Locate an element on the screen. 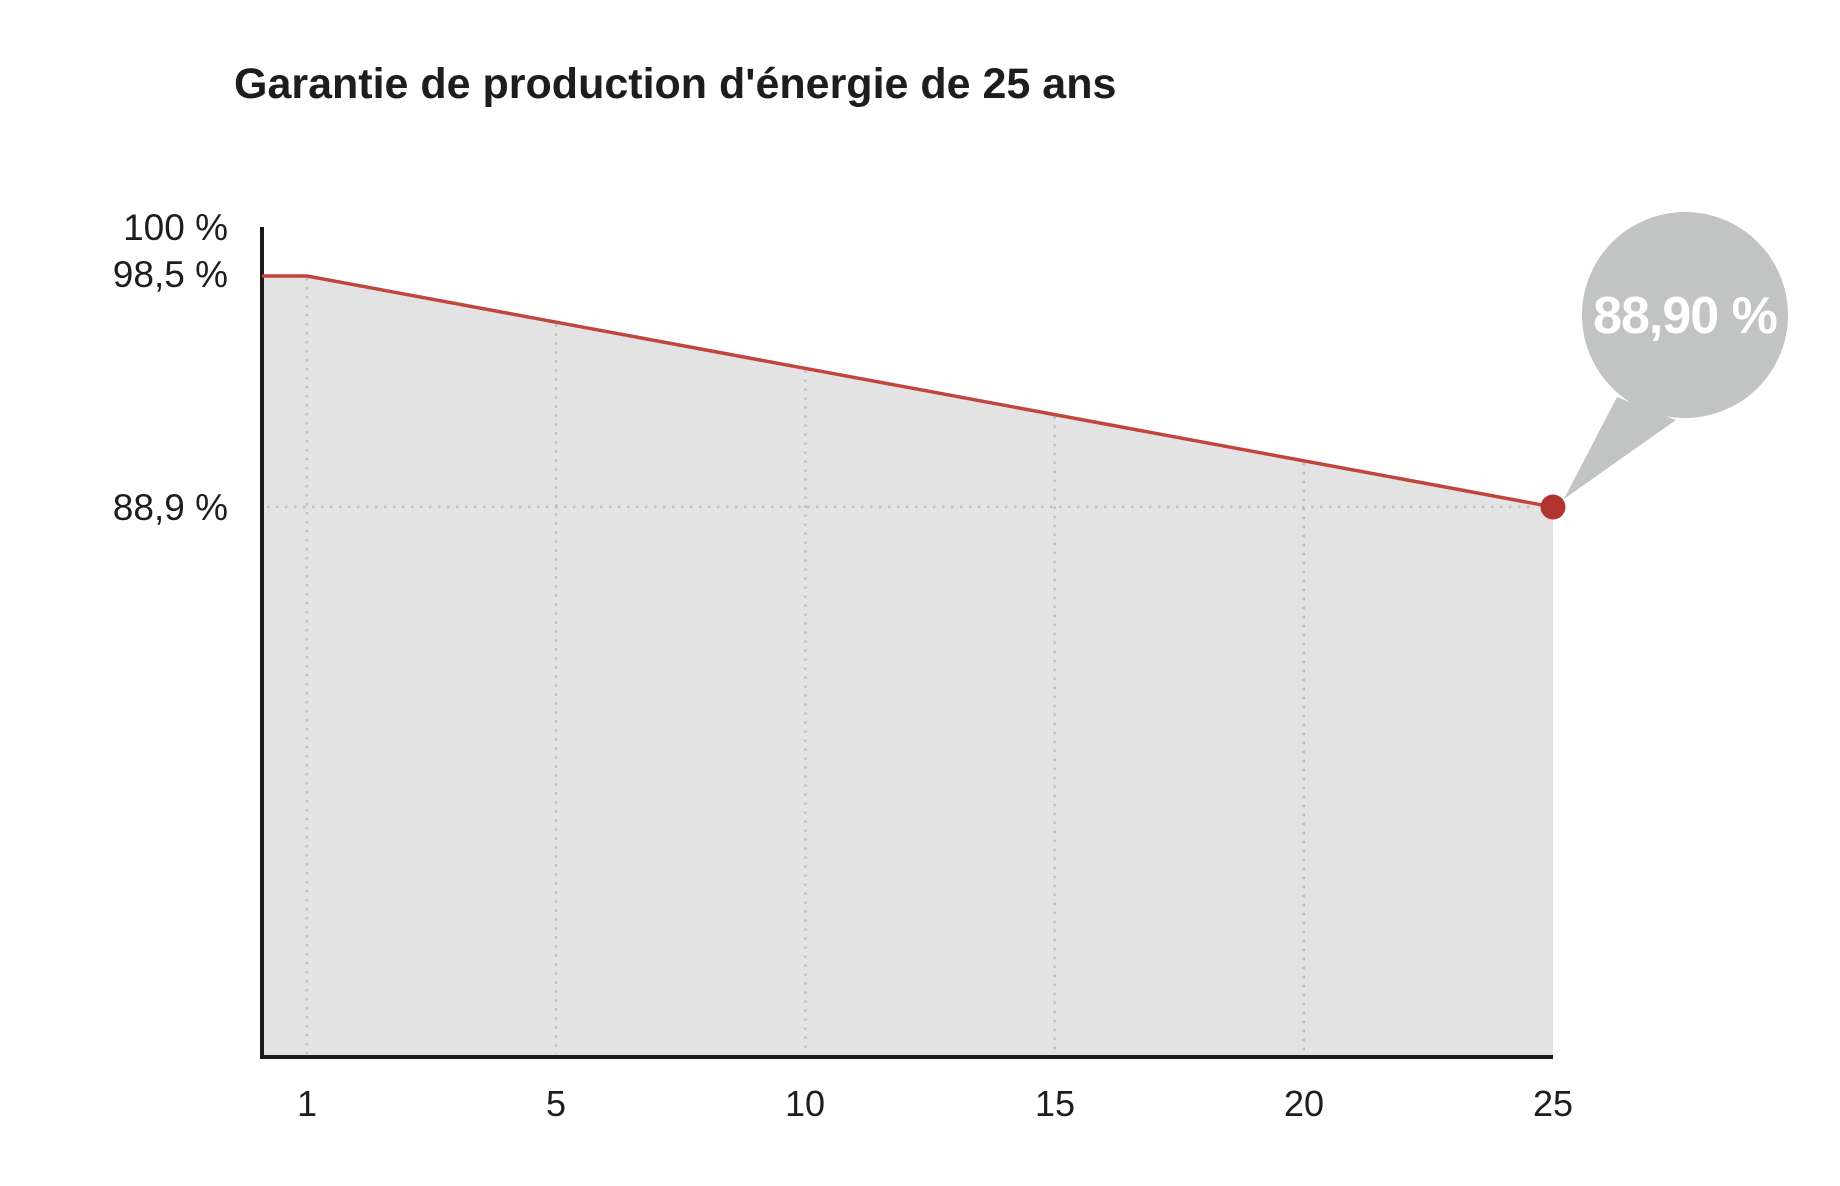  x-tick-label-15: 15 is located at coordinates (1055, 1103).